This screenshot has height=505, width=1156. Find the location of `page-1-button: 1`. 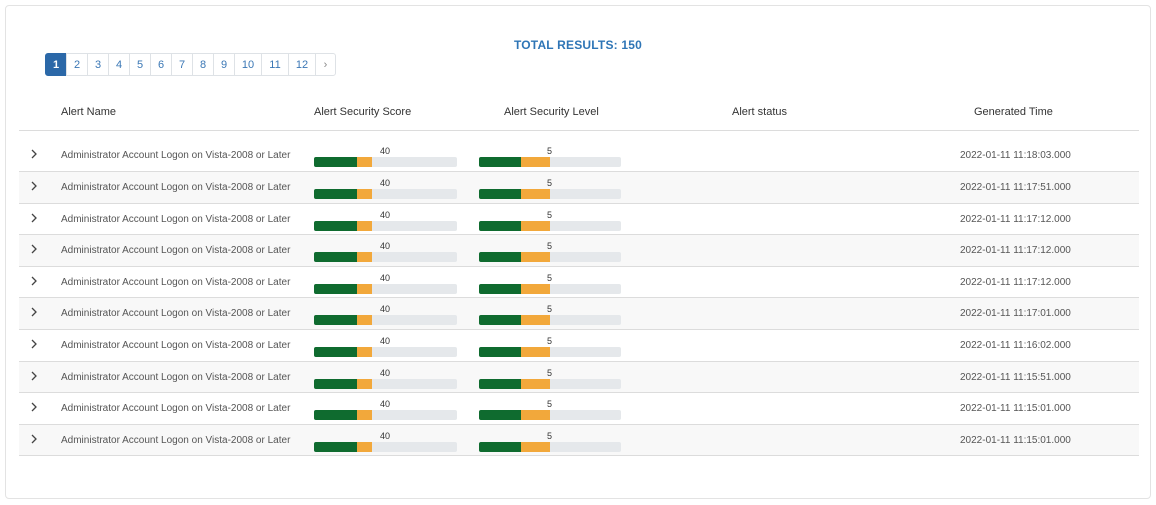

page-1-button: 1 is located at coordinates (56, 64).